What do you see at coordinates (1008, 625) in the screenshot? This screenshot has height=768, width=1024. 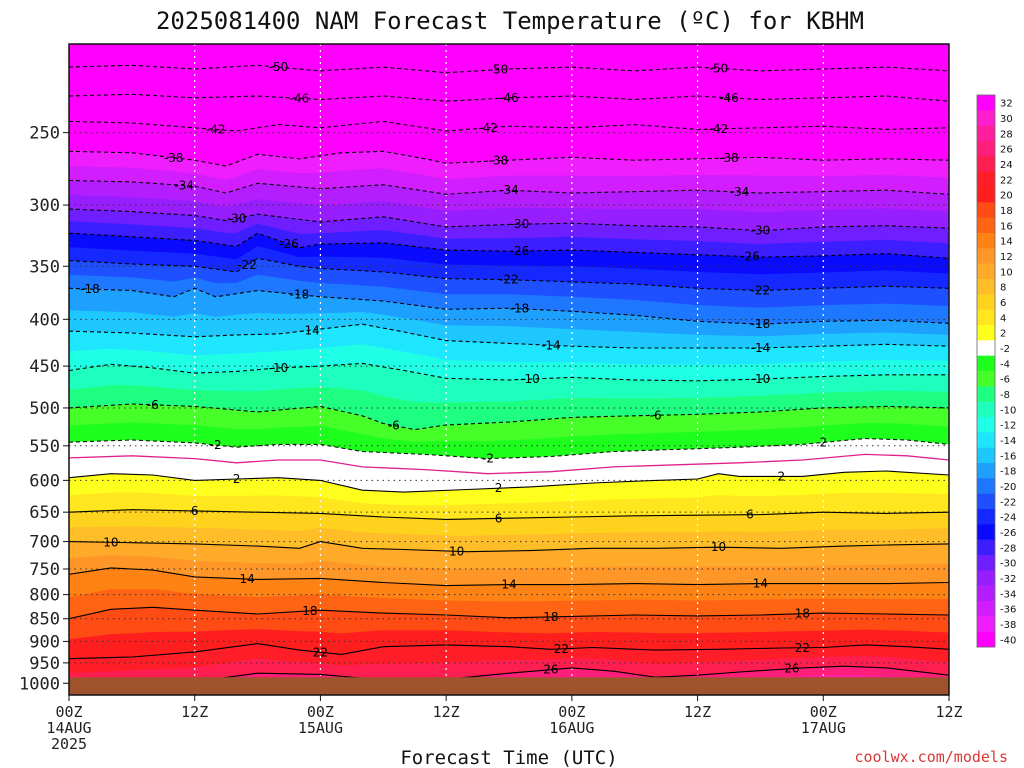 I see `colorbar-label: -38` at bounding box center [1008, 625].